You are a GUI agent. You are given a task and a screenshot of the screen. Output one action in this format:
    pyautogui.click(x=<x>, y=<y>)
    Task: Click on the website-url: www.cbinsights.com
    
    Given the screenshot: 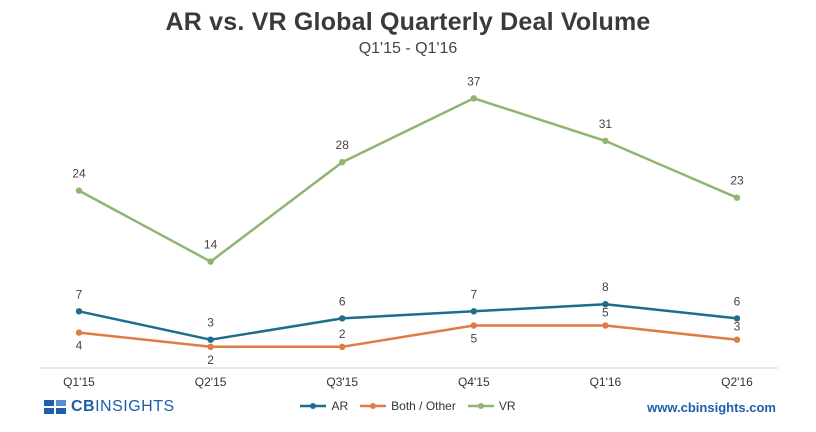 What is the action you would take?
    pyautogui.click(x=711, y=407)
    